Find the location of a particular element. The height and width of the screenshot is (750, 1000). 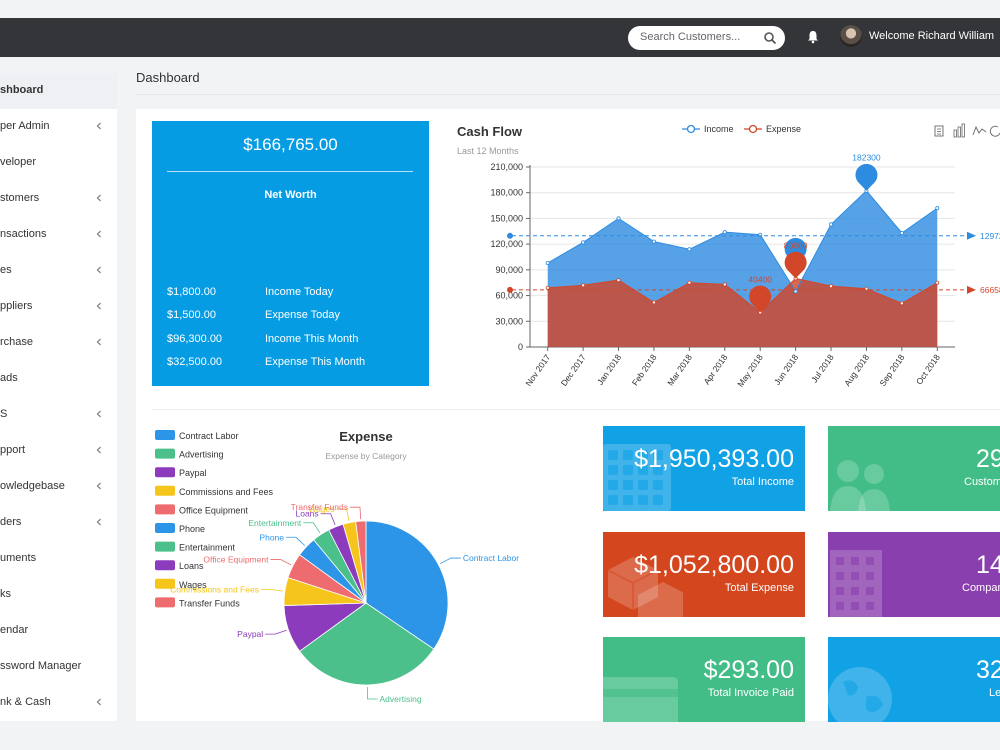

bar-chart-icon is located at coordinates (959, 130).